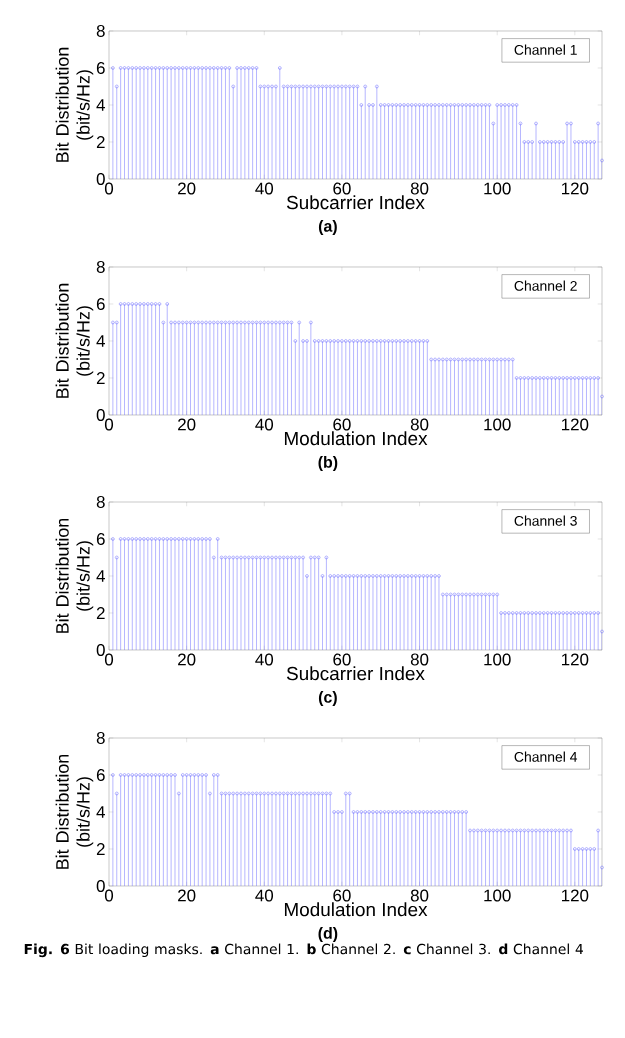 This screenshot has width=625, height=1038. I want to click on text: (a), so click(327, 227).